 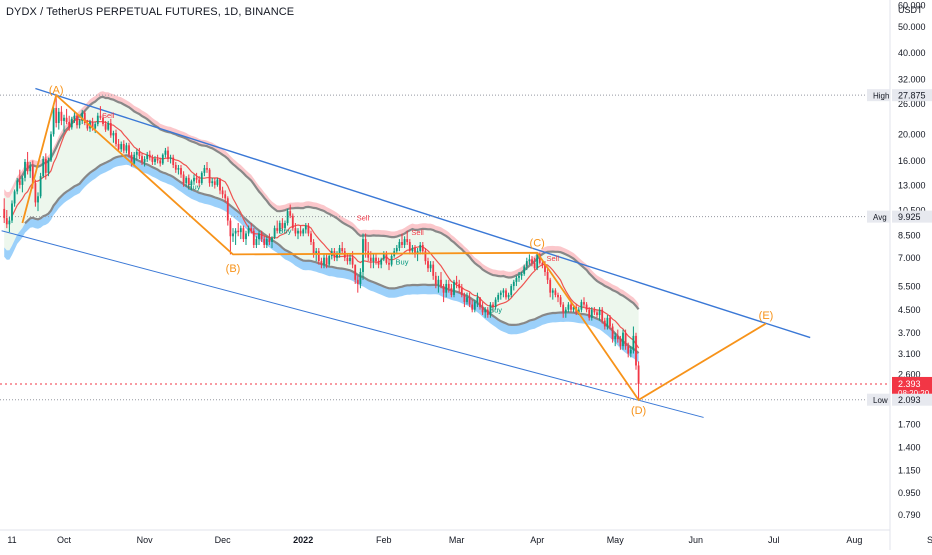 I want to click on x-tick-label: Mar, so click(x=457, y=540).